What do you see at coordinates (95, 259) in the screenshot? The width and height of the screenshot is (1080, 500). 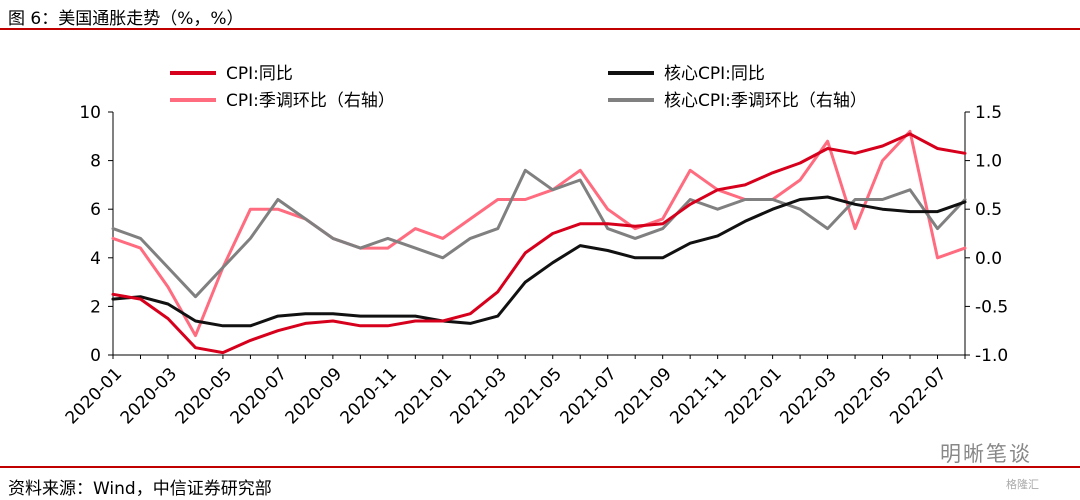 I see `y-left-tick-label: 4` at bounding box center [95, 259].